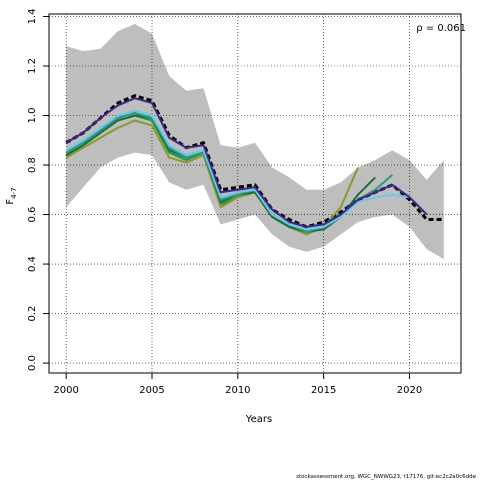  Describe the element at coordinates (258, 419) in the screenshot. I see `x-axis-title: Years` at that location.